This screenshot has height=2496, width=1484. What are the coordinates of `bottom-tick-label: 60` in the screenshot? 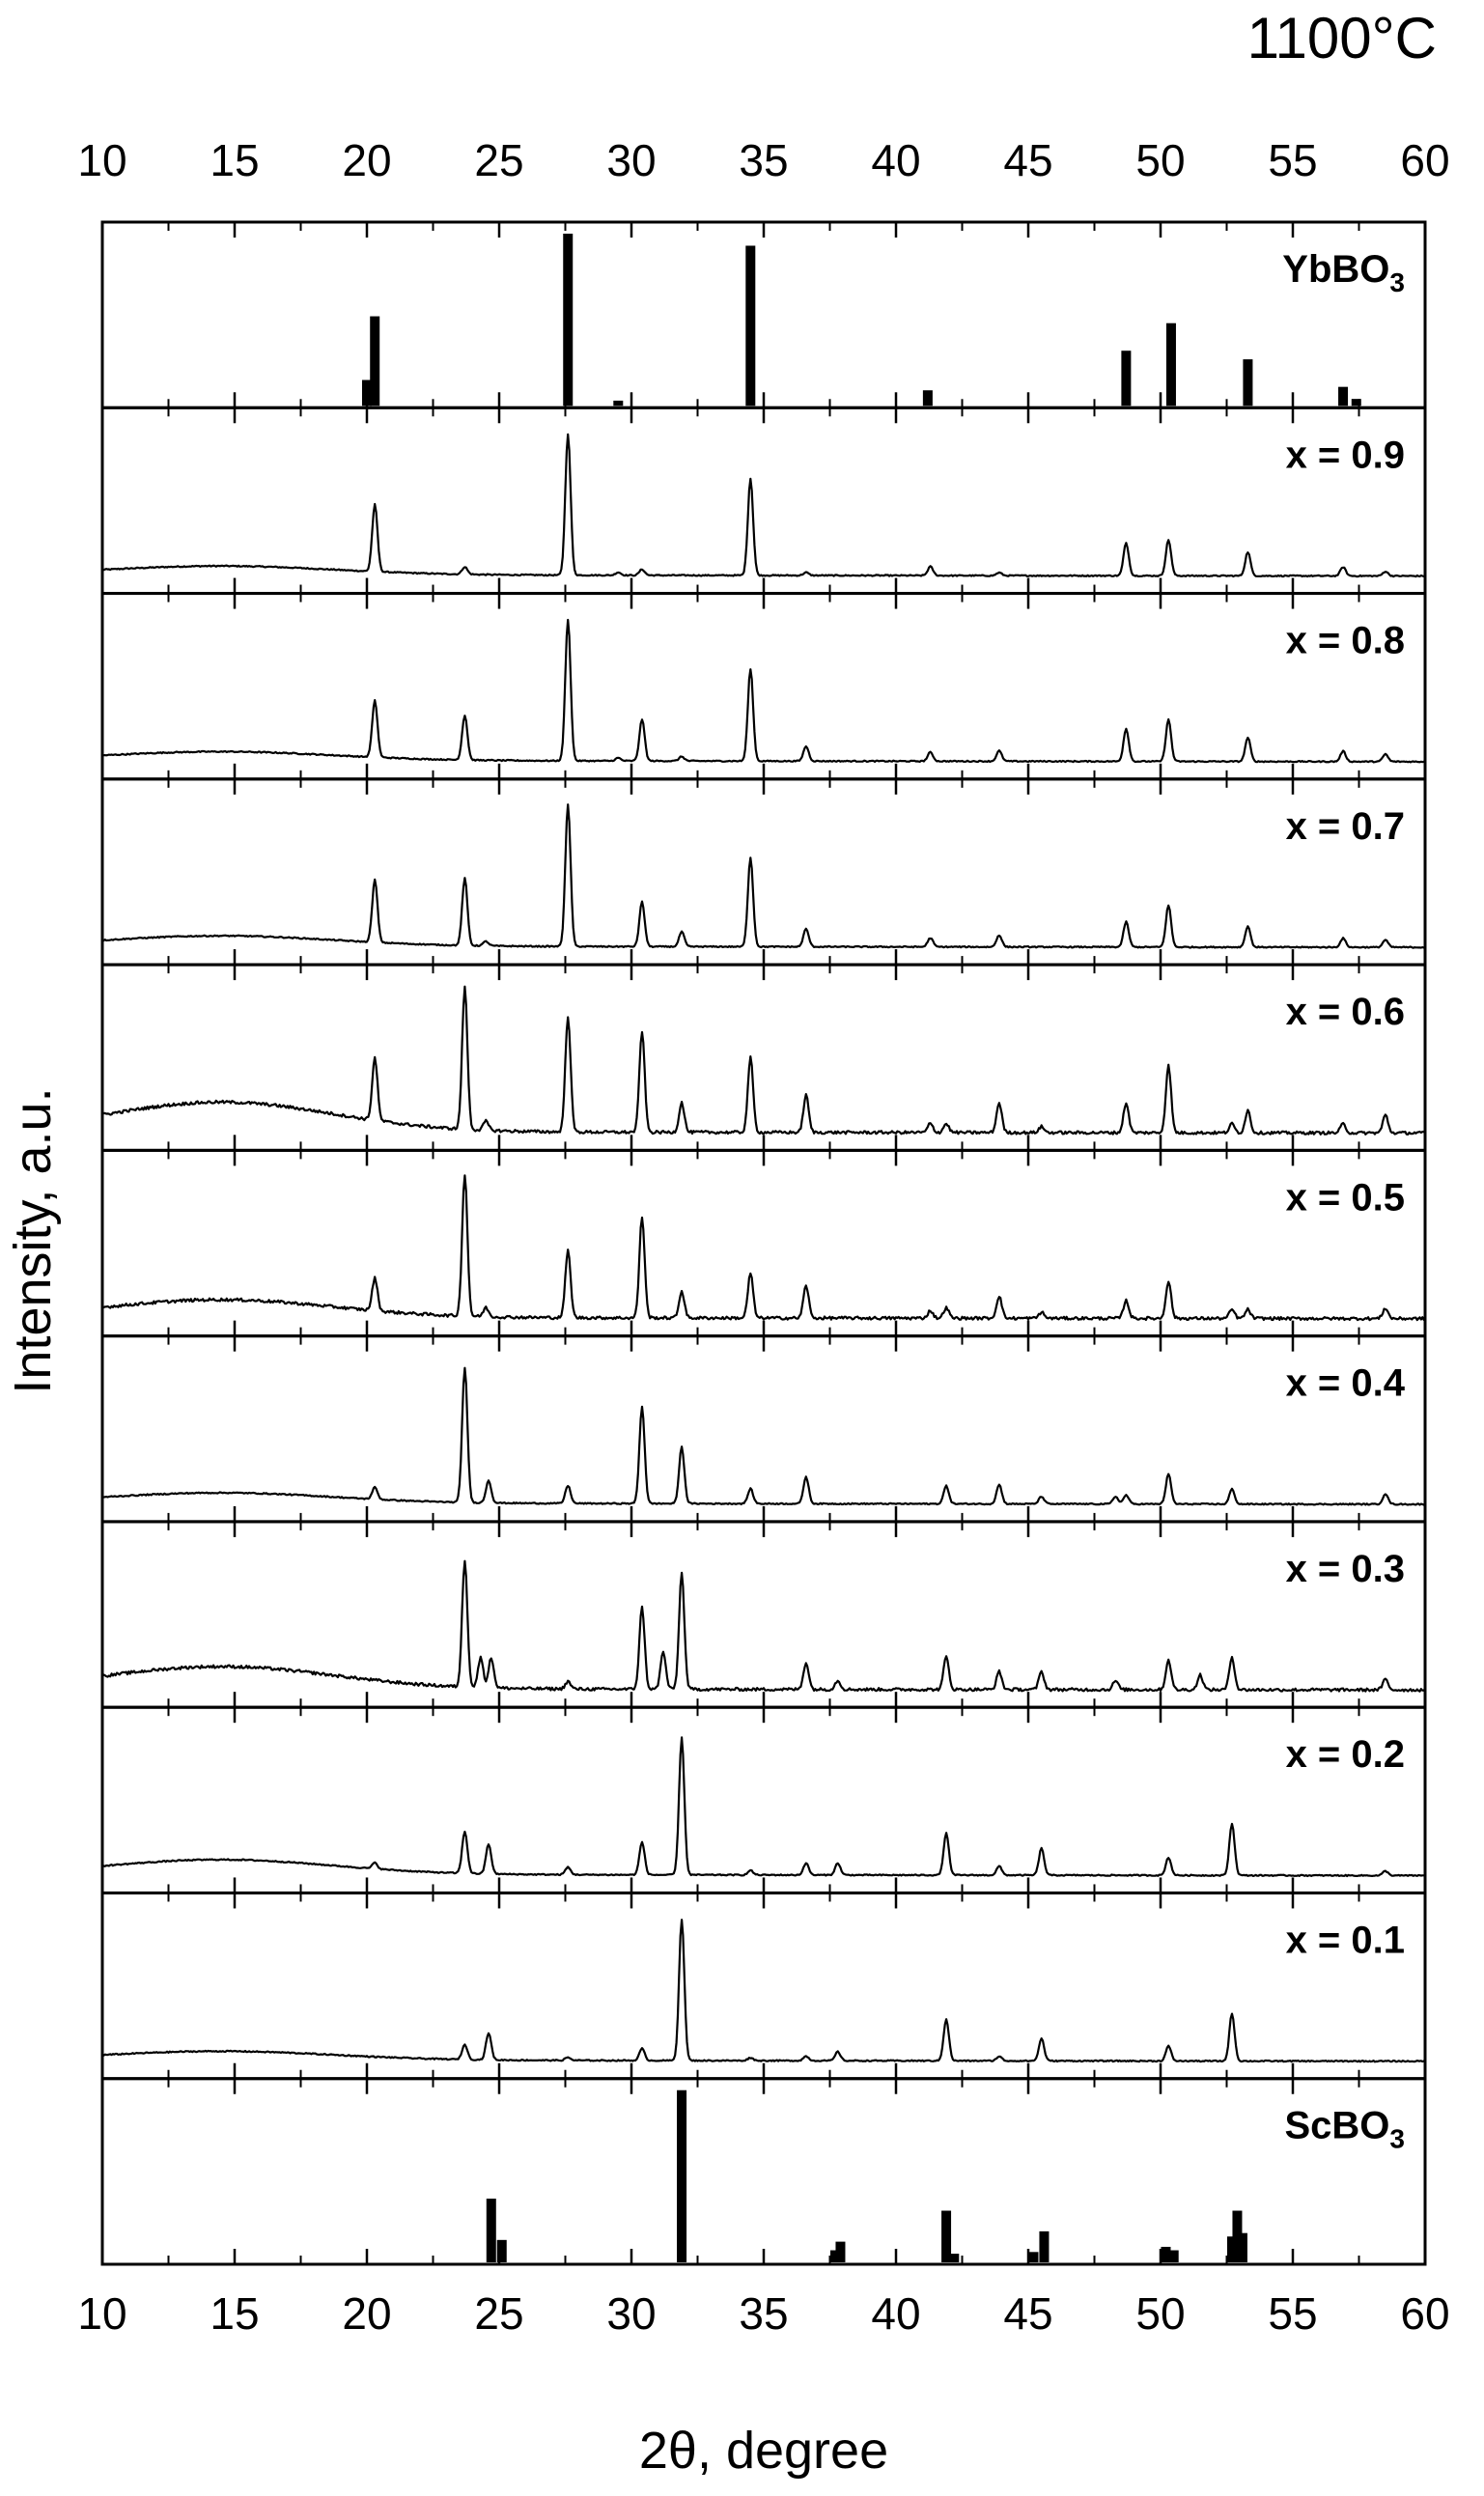 It's located at (1425, 2314).